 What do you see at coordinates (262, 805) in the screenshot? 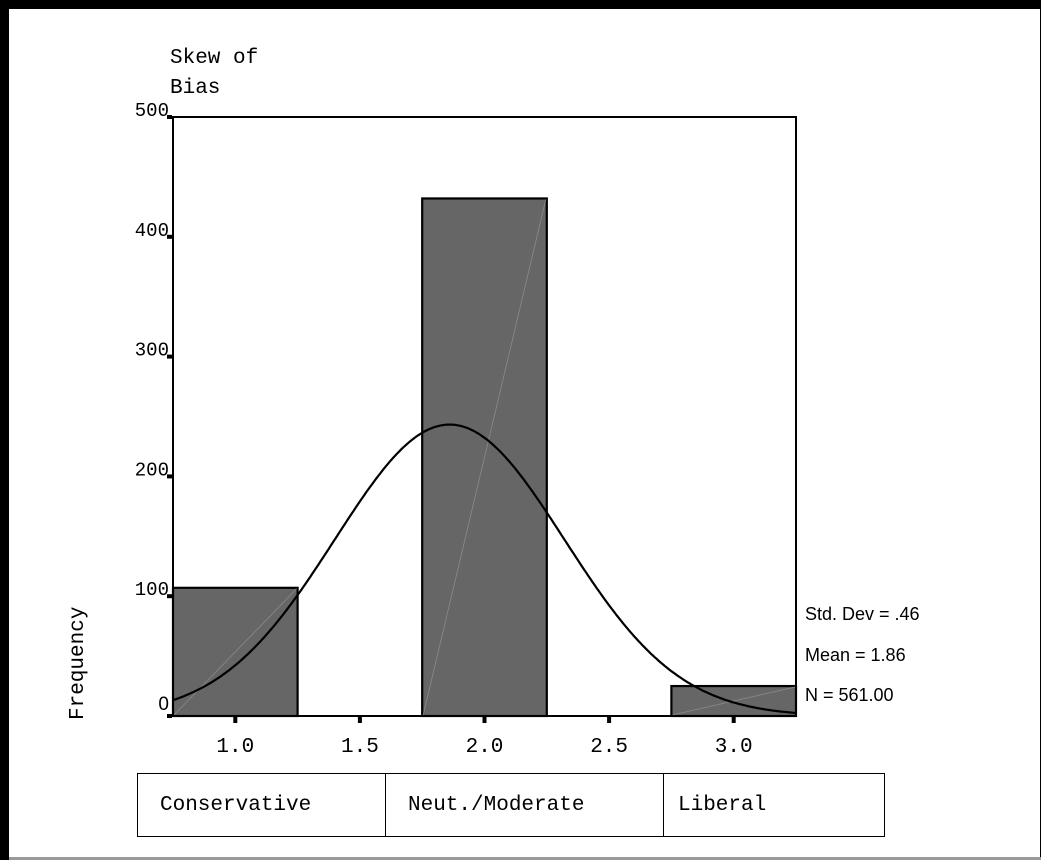
I see `category-label-conservative: Conservative` at bounding box center [262, 805].